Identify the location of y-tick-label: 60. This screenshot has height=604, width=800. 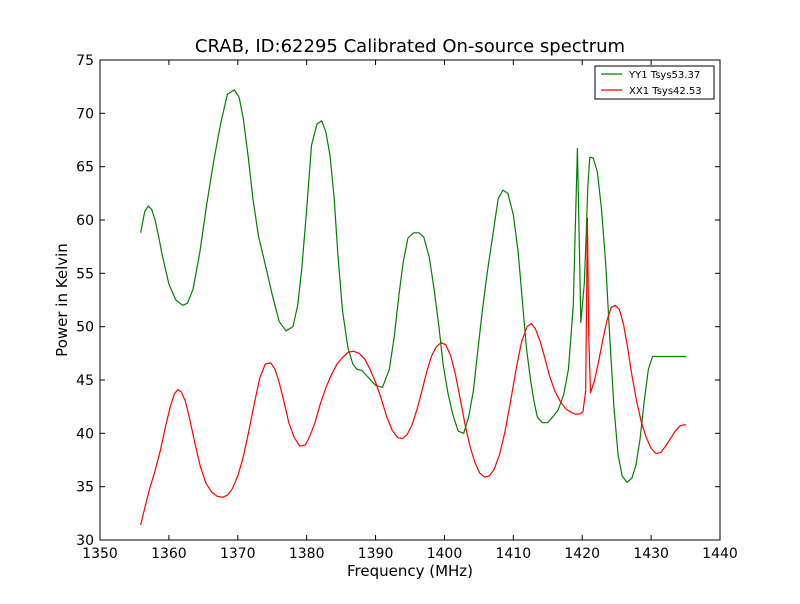
(85, 221).